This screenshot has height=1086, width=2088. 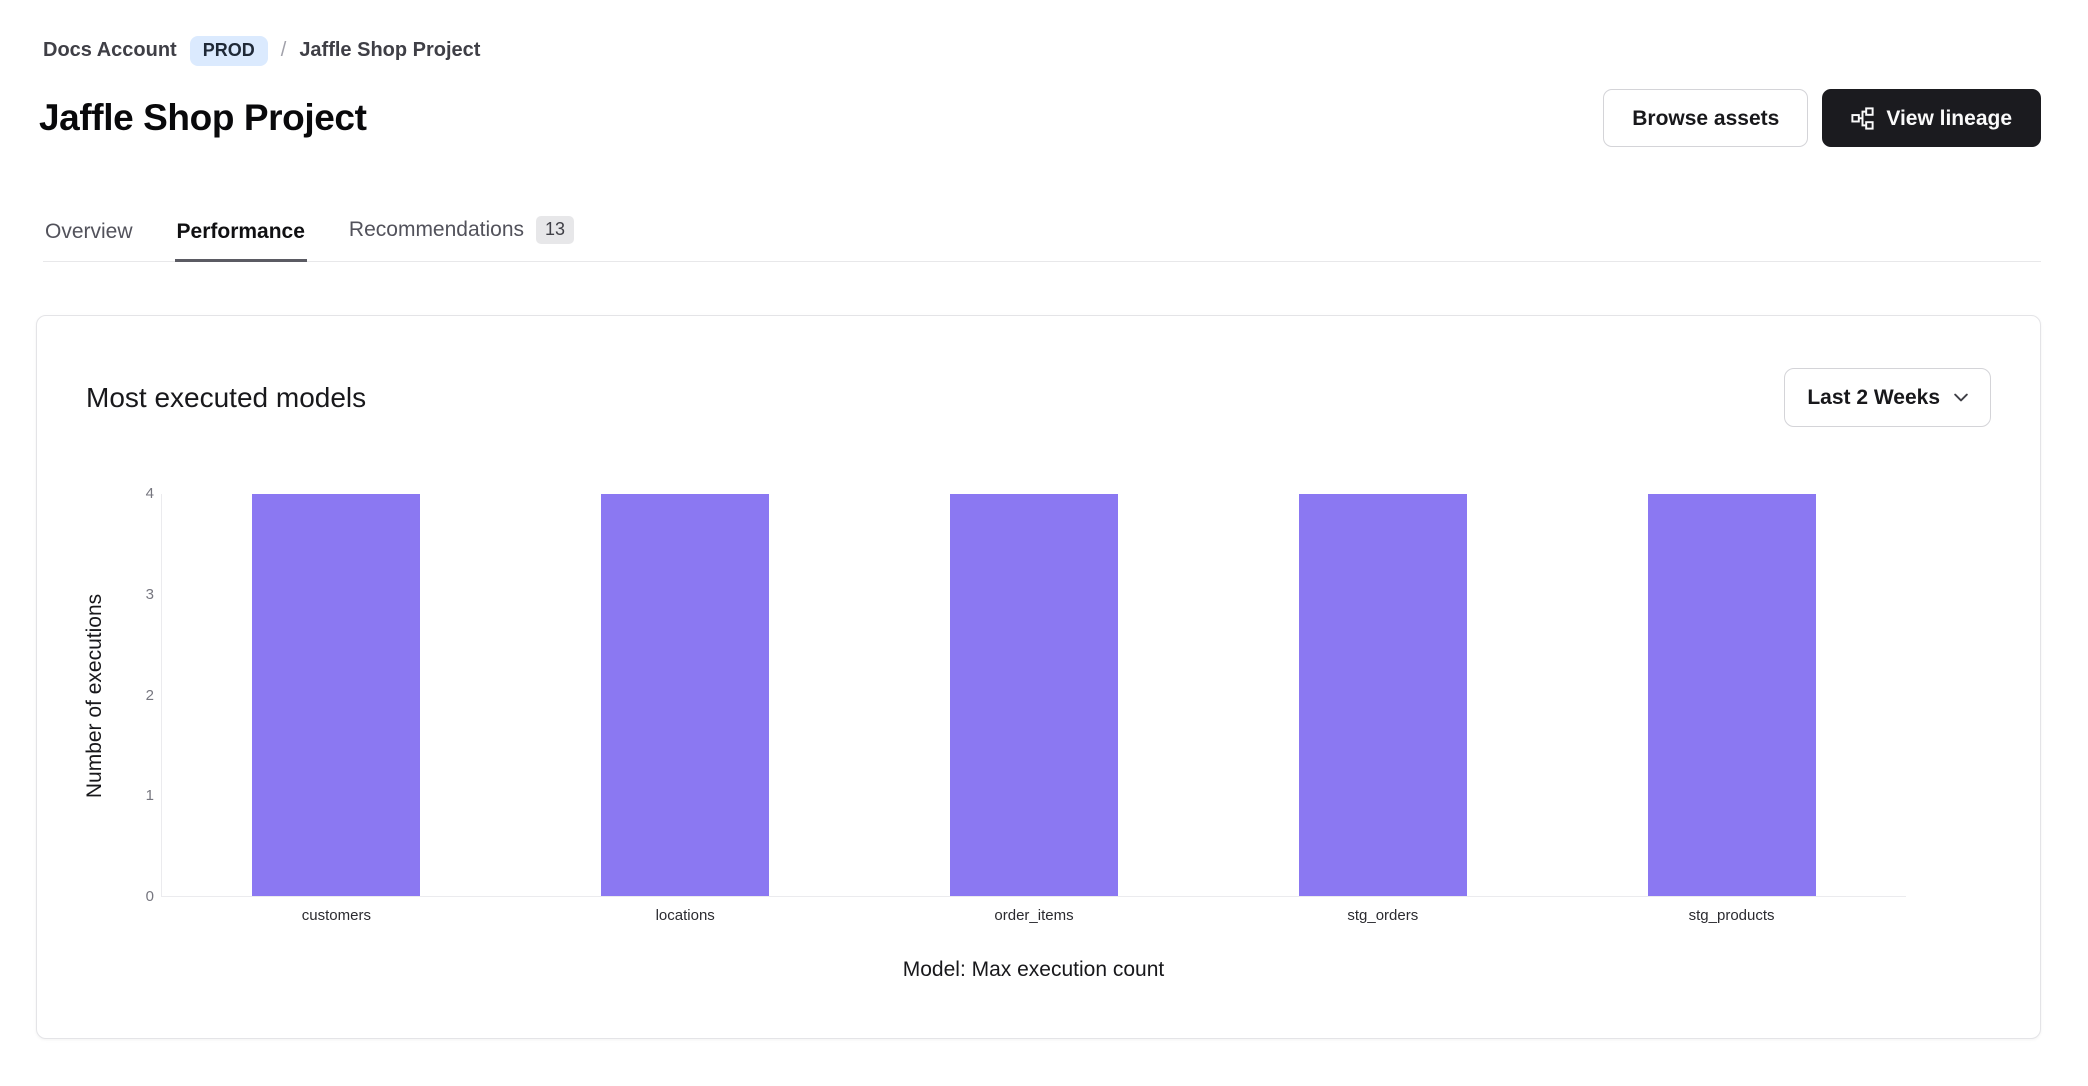 I want to click on y-tick-label: 1, so click(x=149, y=796).